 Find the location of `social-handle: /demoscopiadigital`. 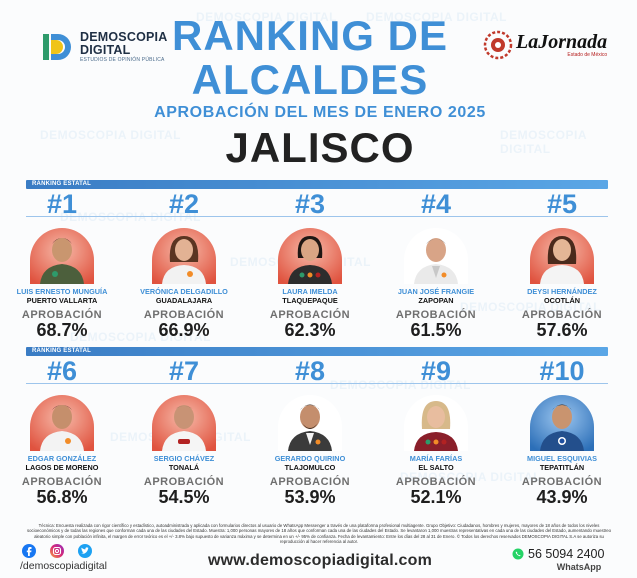

social-handle: /demoscopiadigital is located at coordinates (63, 566).